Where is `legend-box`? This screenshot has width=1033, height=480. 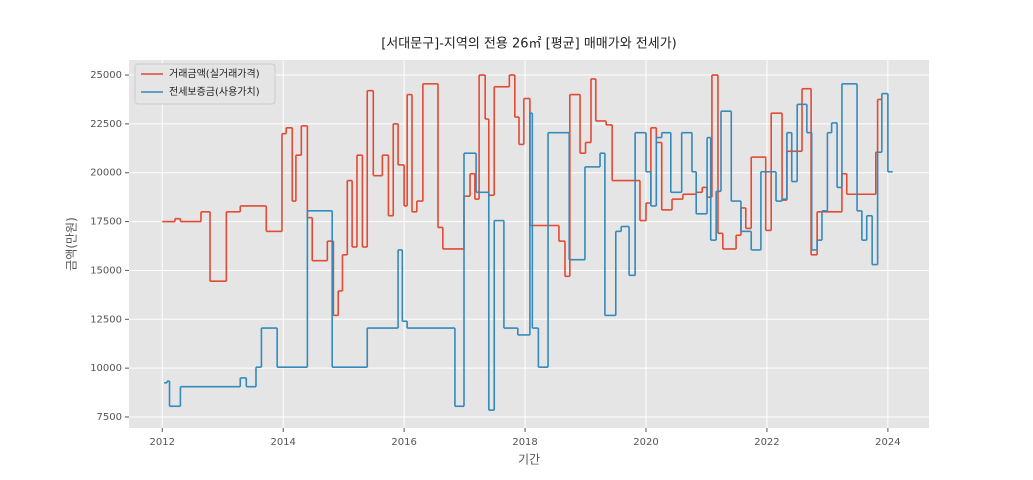 legend-box is located at coordinates (205, 84).